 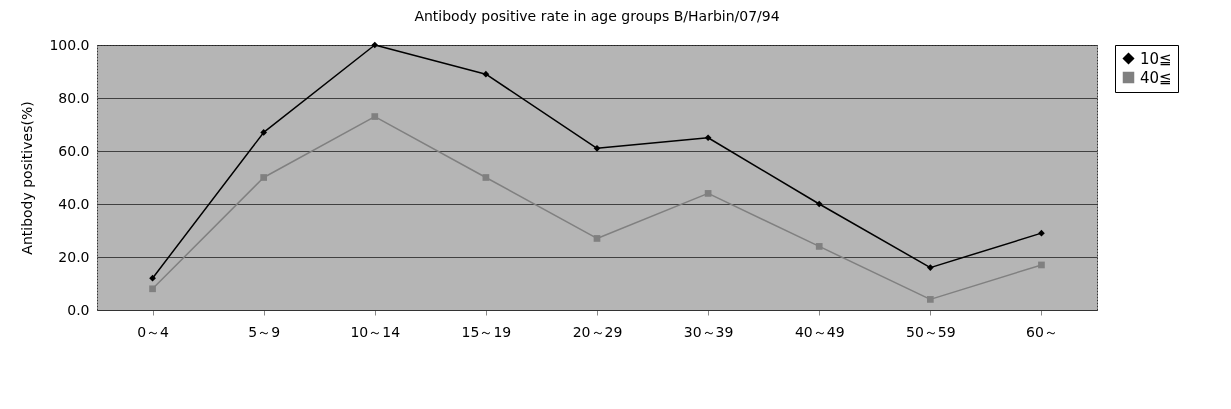 I want to click on y-tick-label: 40.0, so click(x=74, y=203).